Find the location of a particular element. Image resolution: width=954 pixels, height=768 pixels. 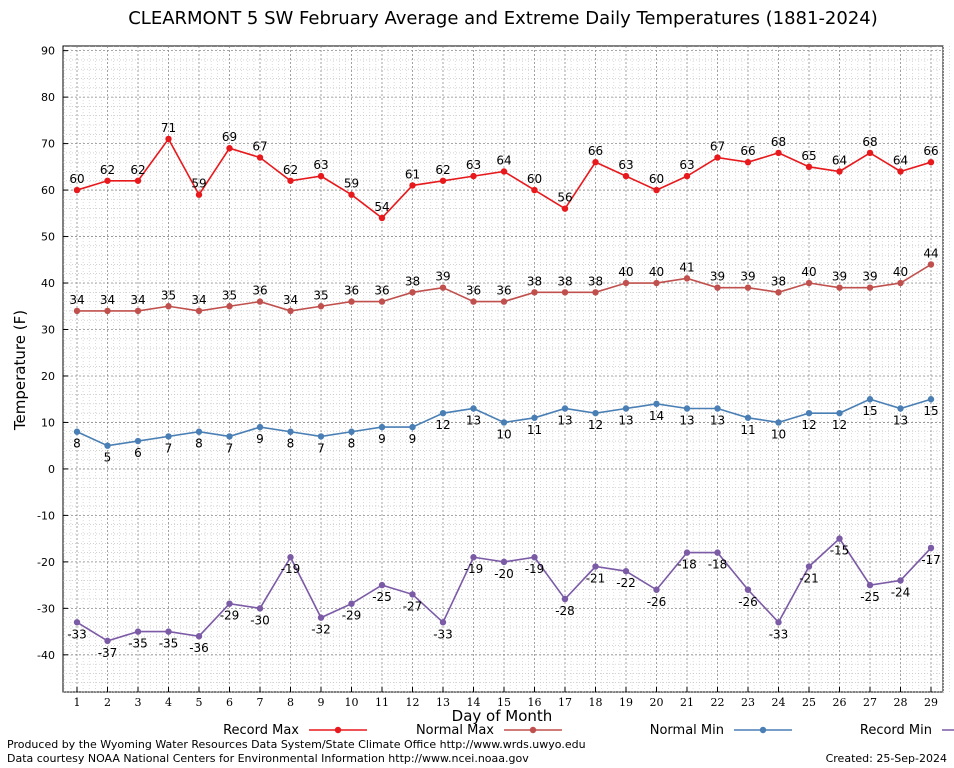

x-tick-label: 28 is located at coordinates (901, 702).